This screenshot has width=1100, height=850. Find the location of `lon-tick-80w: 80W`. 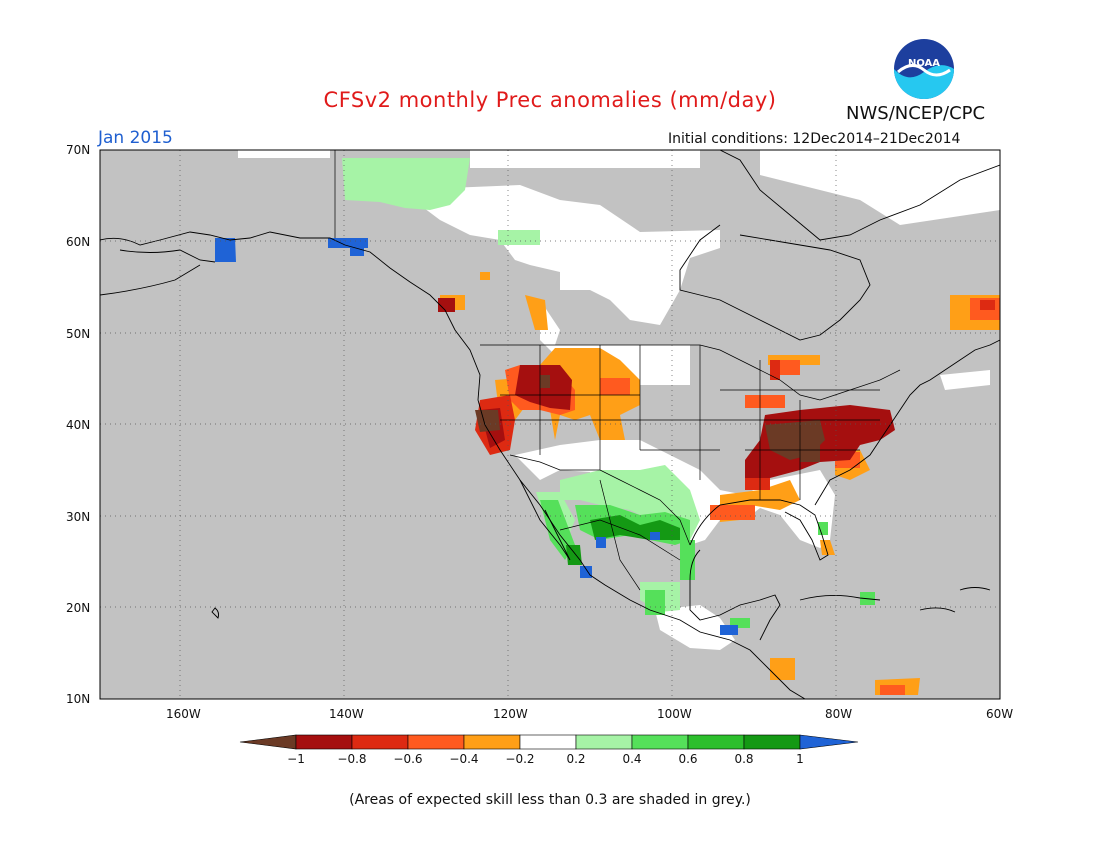

lon-tick-80w: 80W is located at coordinates (839, 714).